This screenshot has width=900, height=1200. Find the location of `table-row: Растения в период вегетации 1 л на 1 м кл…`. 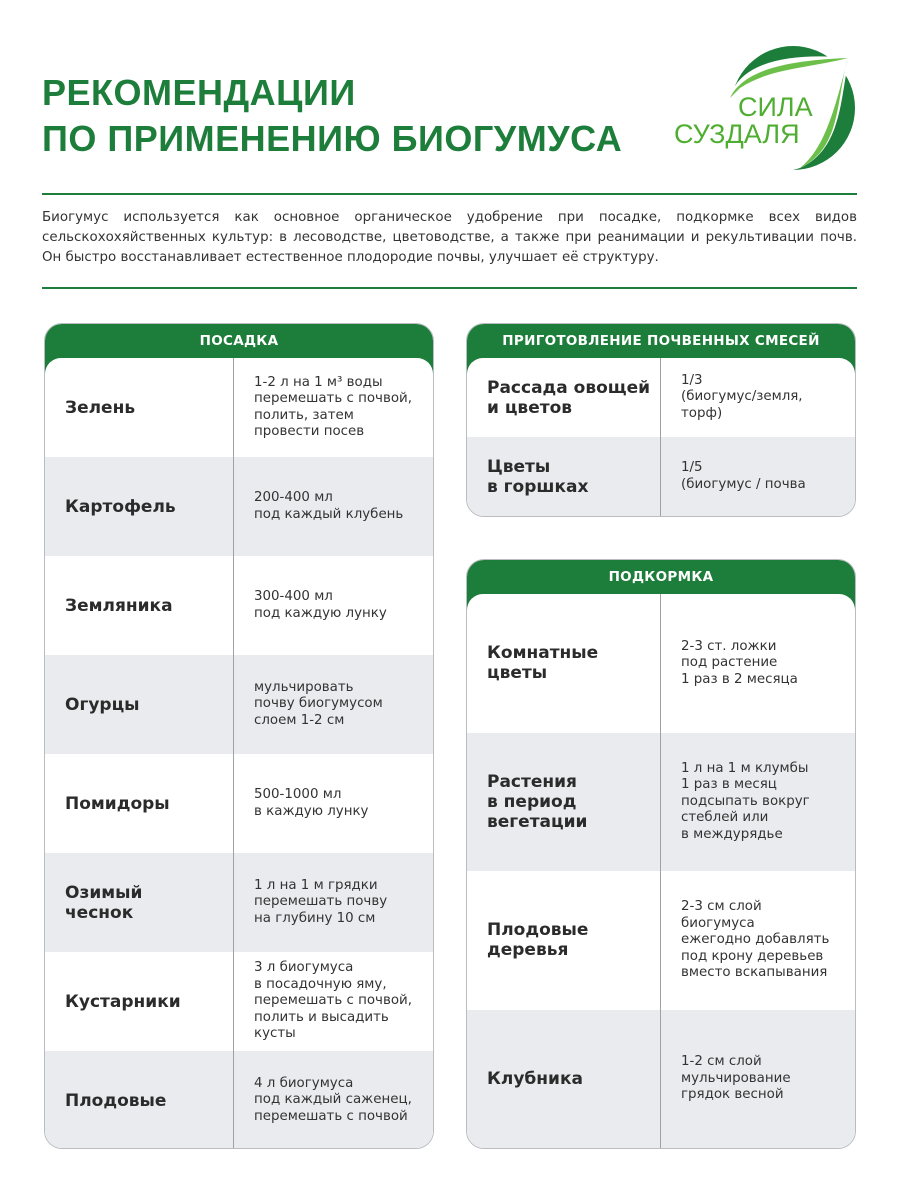

table-row: Растения в период вегетации 1 л на 1 м кл… is located at coordinates (661, 801).